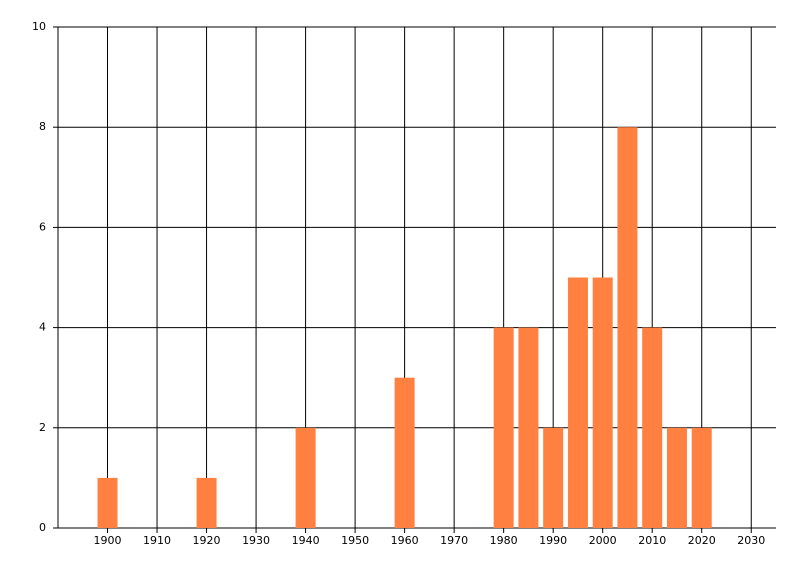 This screenshot has width=800, height=576. I want to click on x-tick-label: 2020, so click(702, 540).